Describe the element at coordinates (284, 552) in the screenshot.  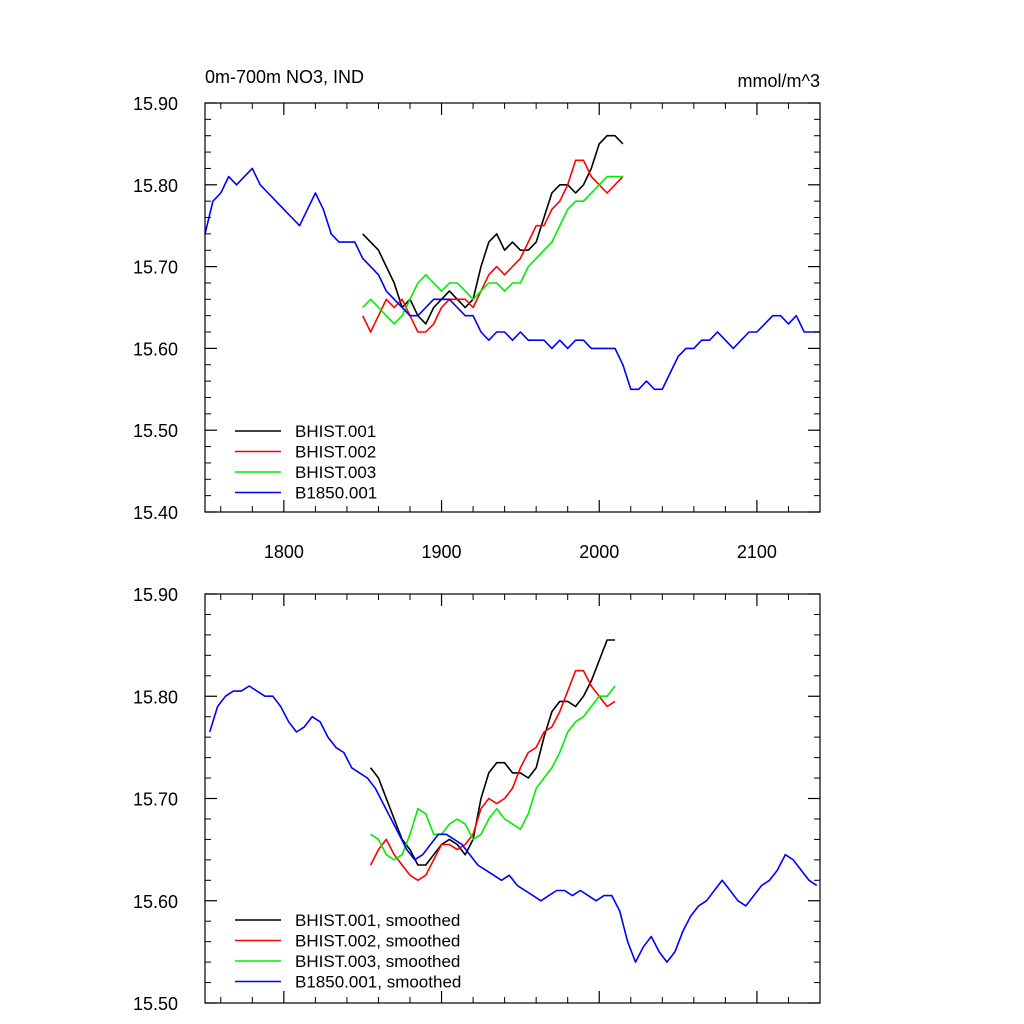
I see `top-x-tick-label: 1800` at that location.